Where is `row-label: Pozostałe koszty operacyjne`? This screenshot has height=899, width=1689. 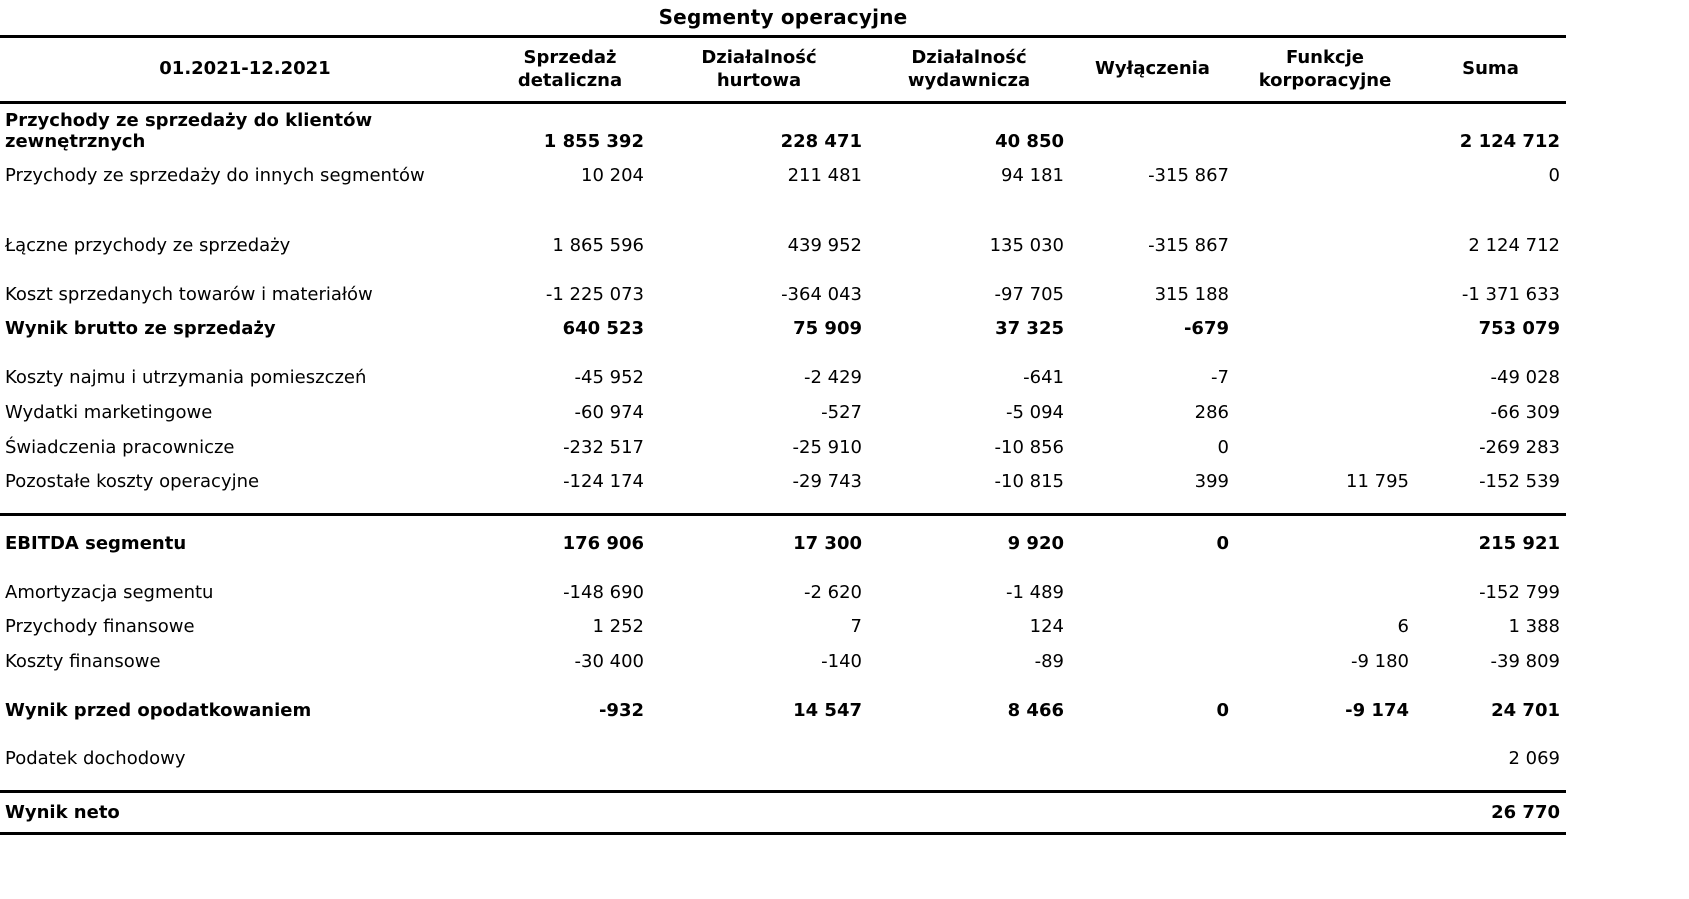 row-label: Pozostałe koszty operacyjne is located at coordinates (132, 482).